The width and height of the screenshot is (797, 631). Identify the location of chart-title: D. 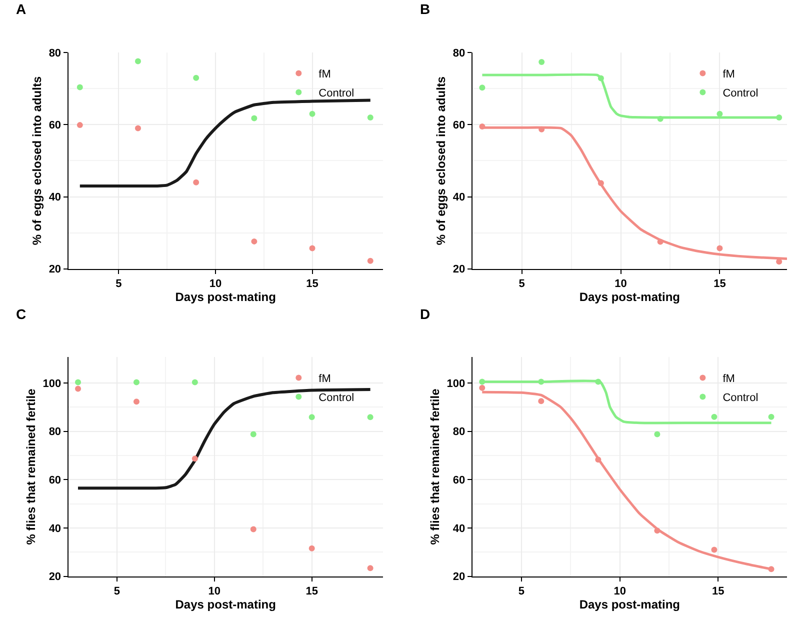
(425, 314).